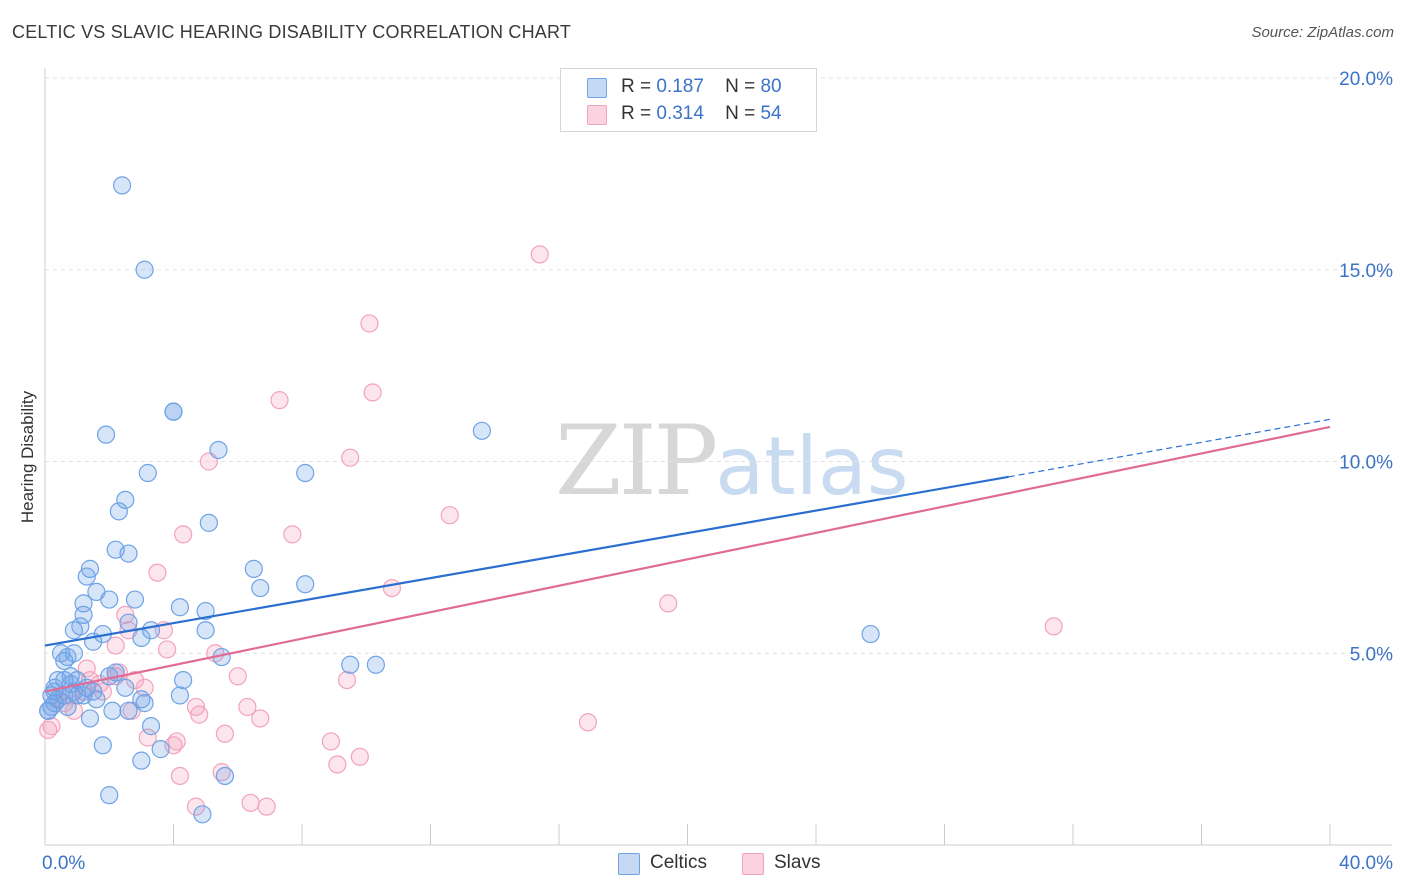 The height and width of the screenshot is (892, 1406). What do you see at coordinates (753, 864) in the screenshot?
I see `slavs-legend-swatch` at bounding box center [753, 864].